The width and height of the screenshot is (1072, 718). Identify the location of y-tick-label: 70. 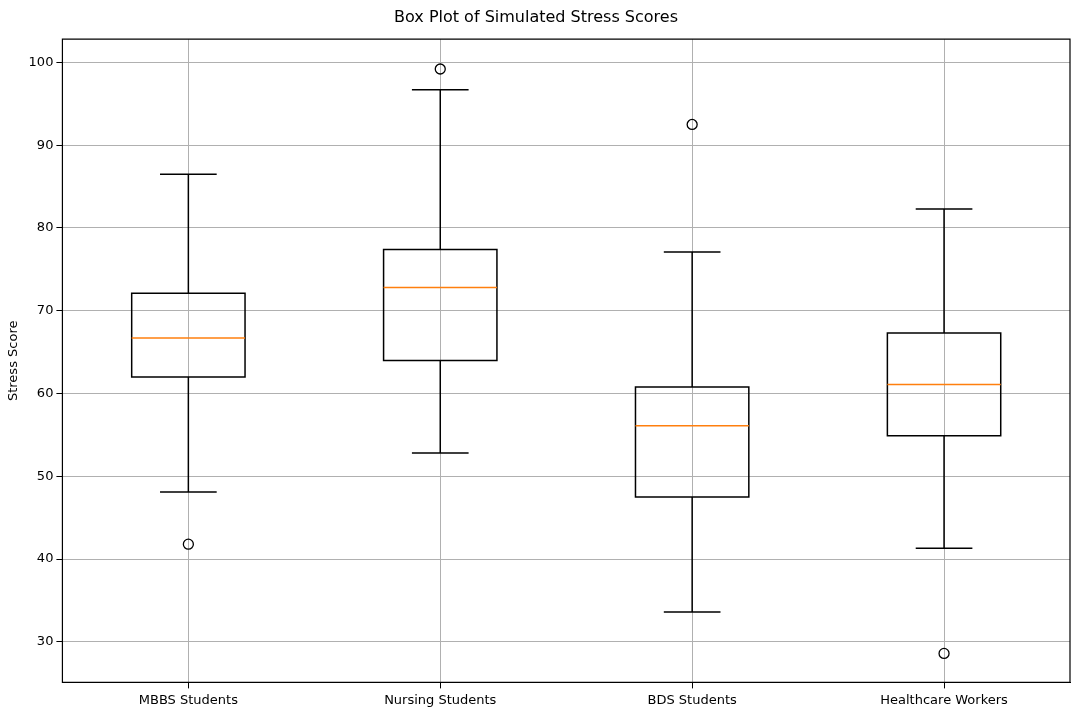
(45, 310).